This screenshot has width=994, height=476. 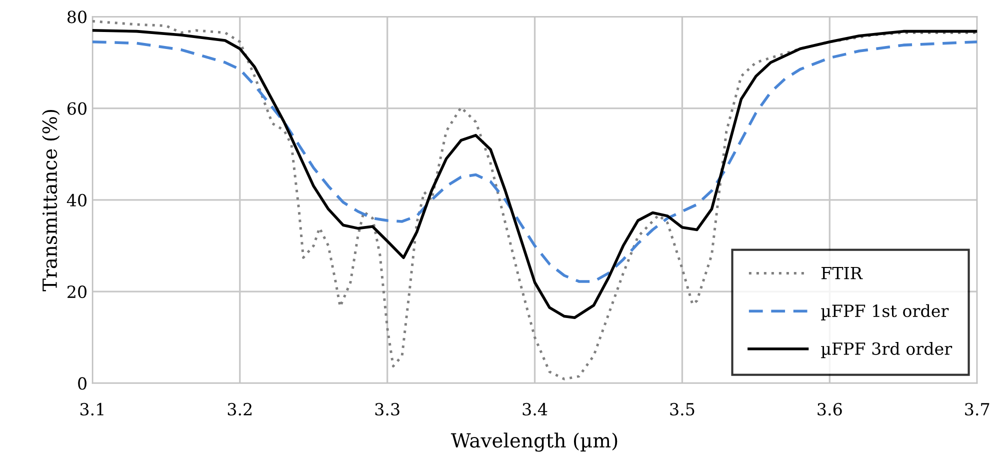 What do you see at coordinates (534, 442) in the screenshot?
I see `x-axis-title: Wavelength (µm)` at bounding box center [534, 442].